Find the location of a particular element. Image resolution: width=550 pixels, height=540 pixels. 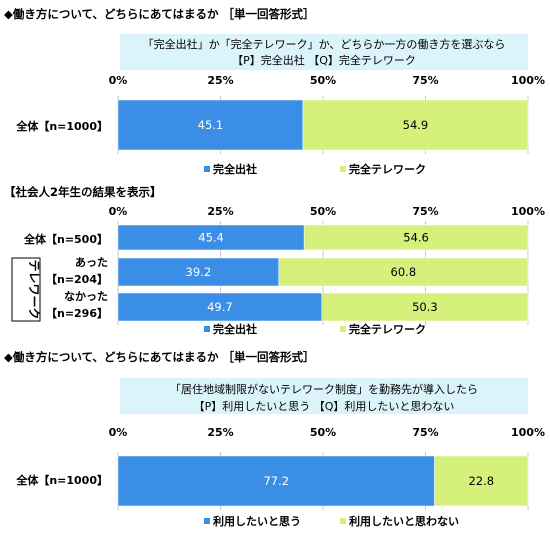

legend-label: 利用したいと思う is located at coordinates (257, 521).